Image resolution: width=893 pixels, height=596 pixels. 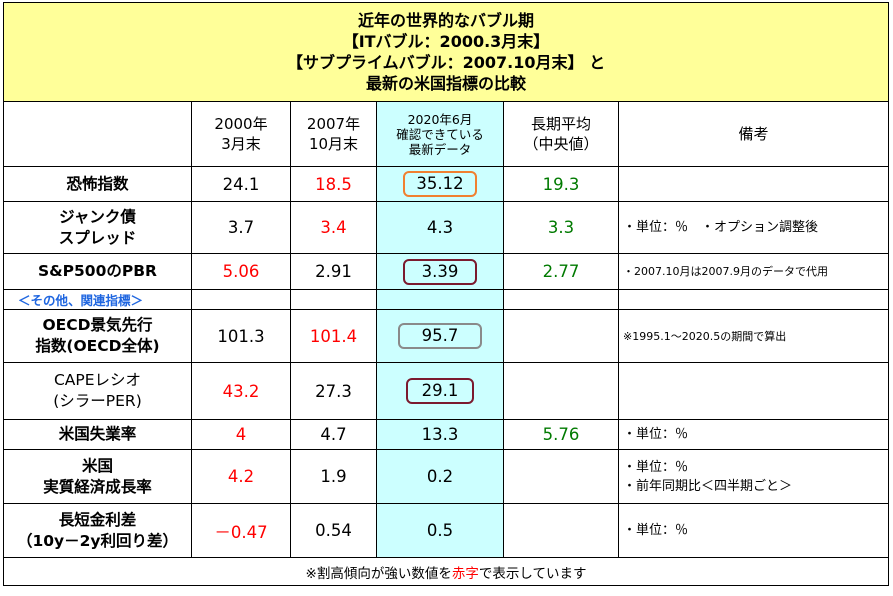 What do you see at coordinates (446, 83) in the screenshot?
I see `title-line: 最新の米国指標の比較` at bounding box center [446, 83].